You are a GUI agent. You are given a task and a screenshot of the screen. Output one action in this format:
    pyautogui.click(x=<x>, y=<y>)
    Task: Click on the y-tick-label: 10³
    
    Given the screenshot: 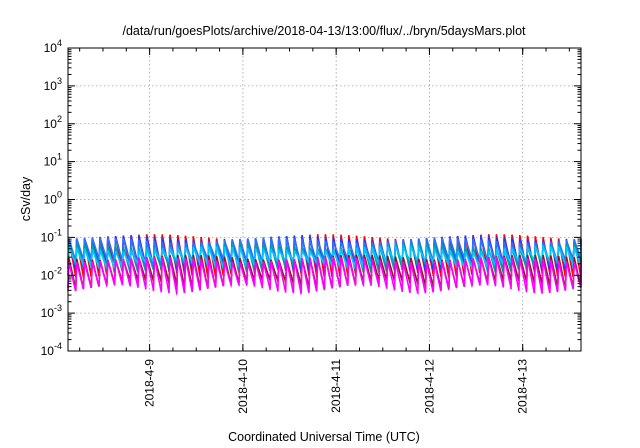 What is the action you would take?
    pyautogui.click(x=53, y=84)
    